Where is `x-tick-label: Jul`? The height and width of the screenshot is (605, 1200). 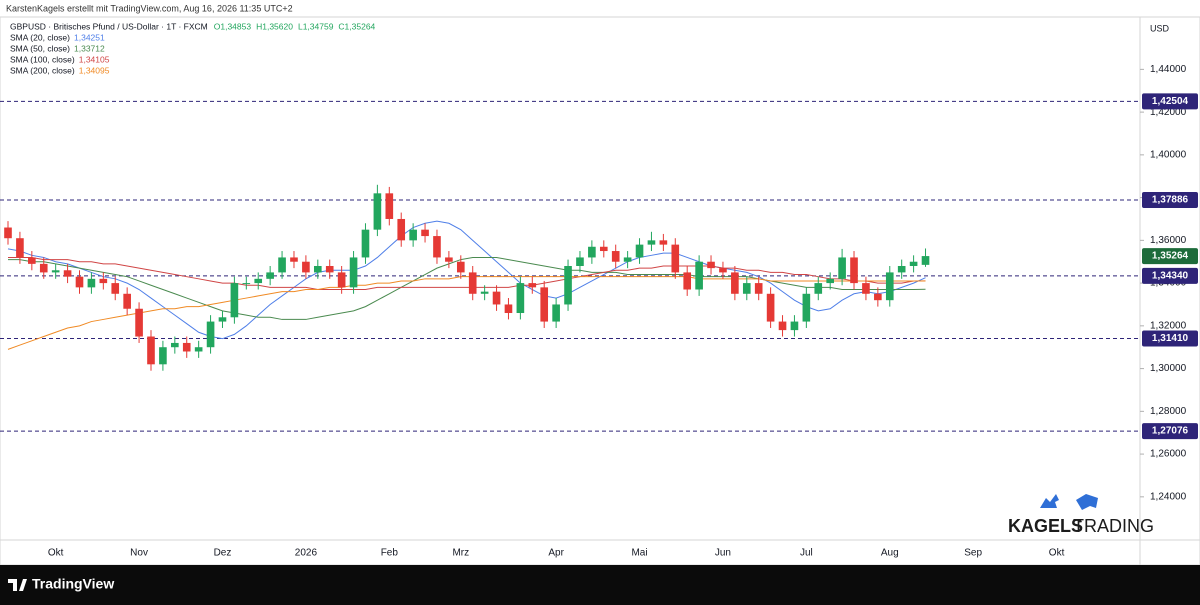
x-tick-label: Jul is located at coordinates (806, 553).